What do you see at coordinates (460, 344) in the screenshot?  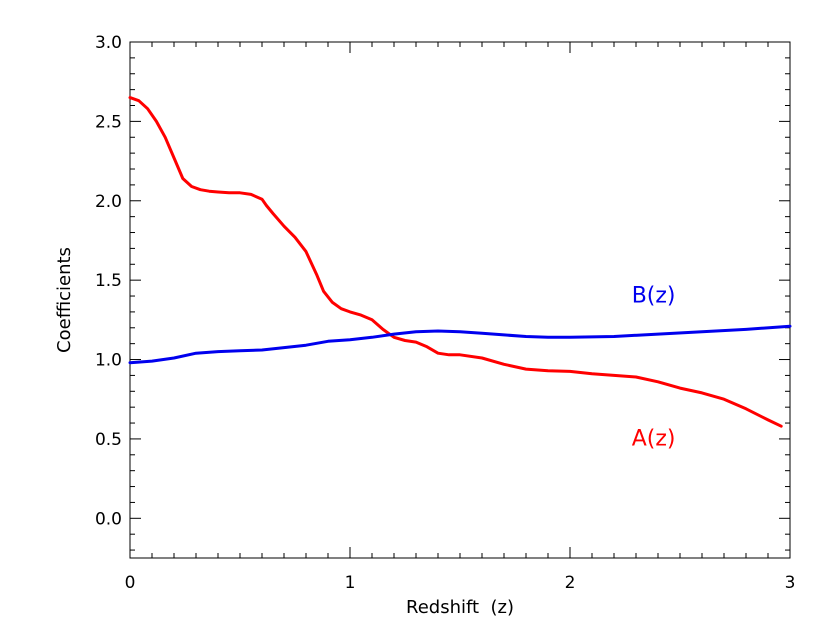 I see `series-line-bz` at bounding box center [460, 344].